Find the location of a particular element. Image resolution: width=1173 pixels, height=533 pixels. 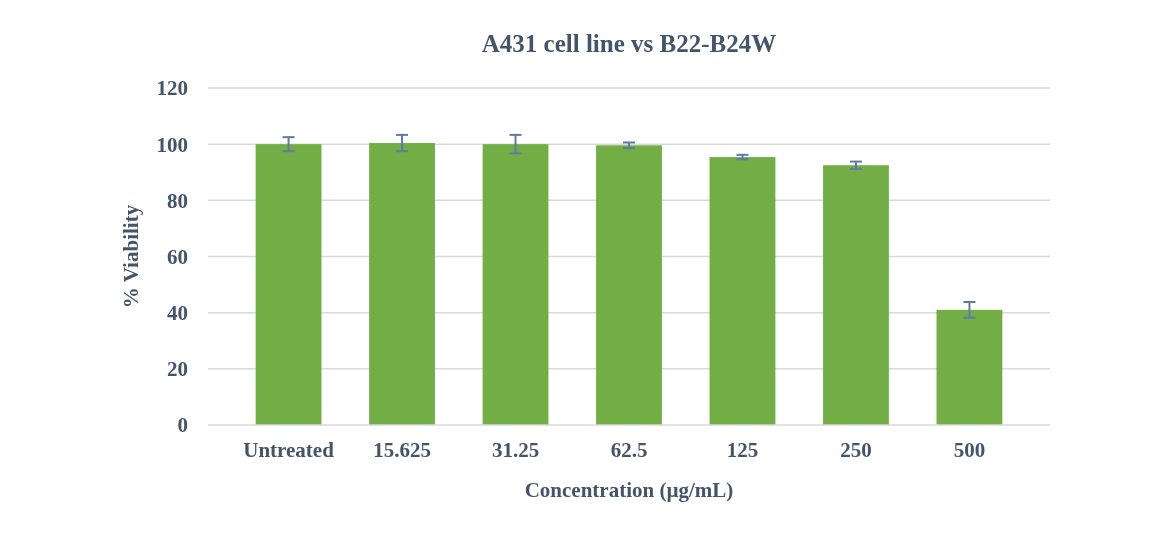

y-tick-label: 120 is located at coordinates (172, 88).